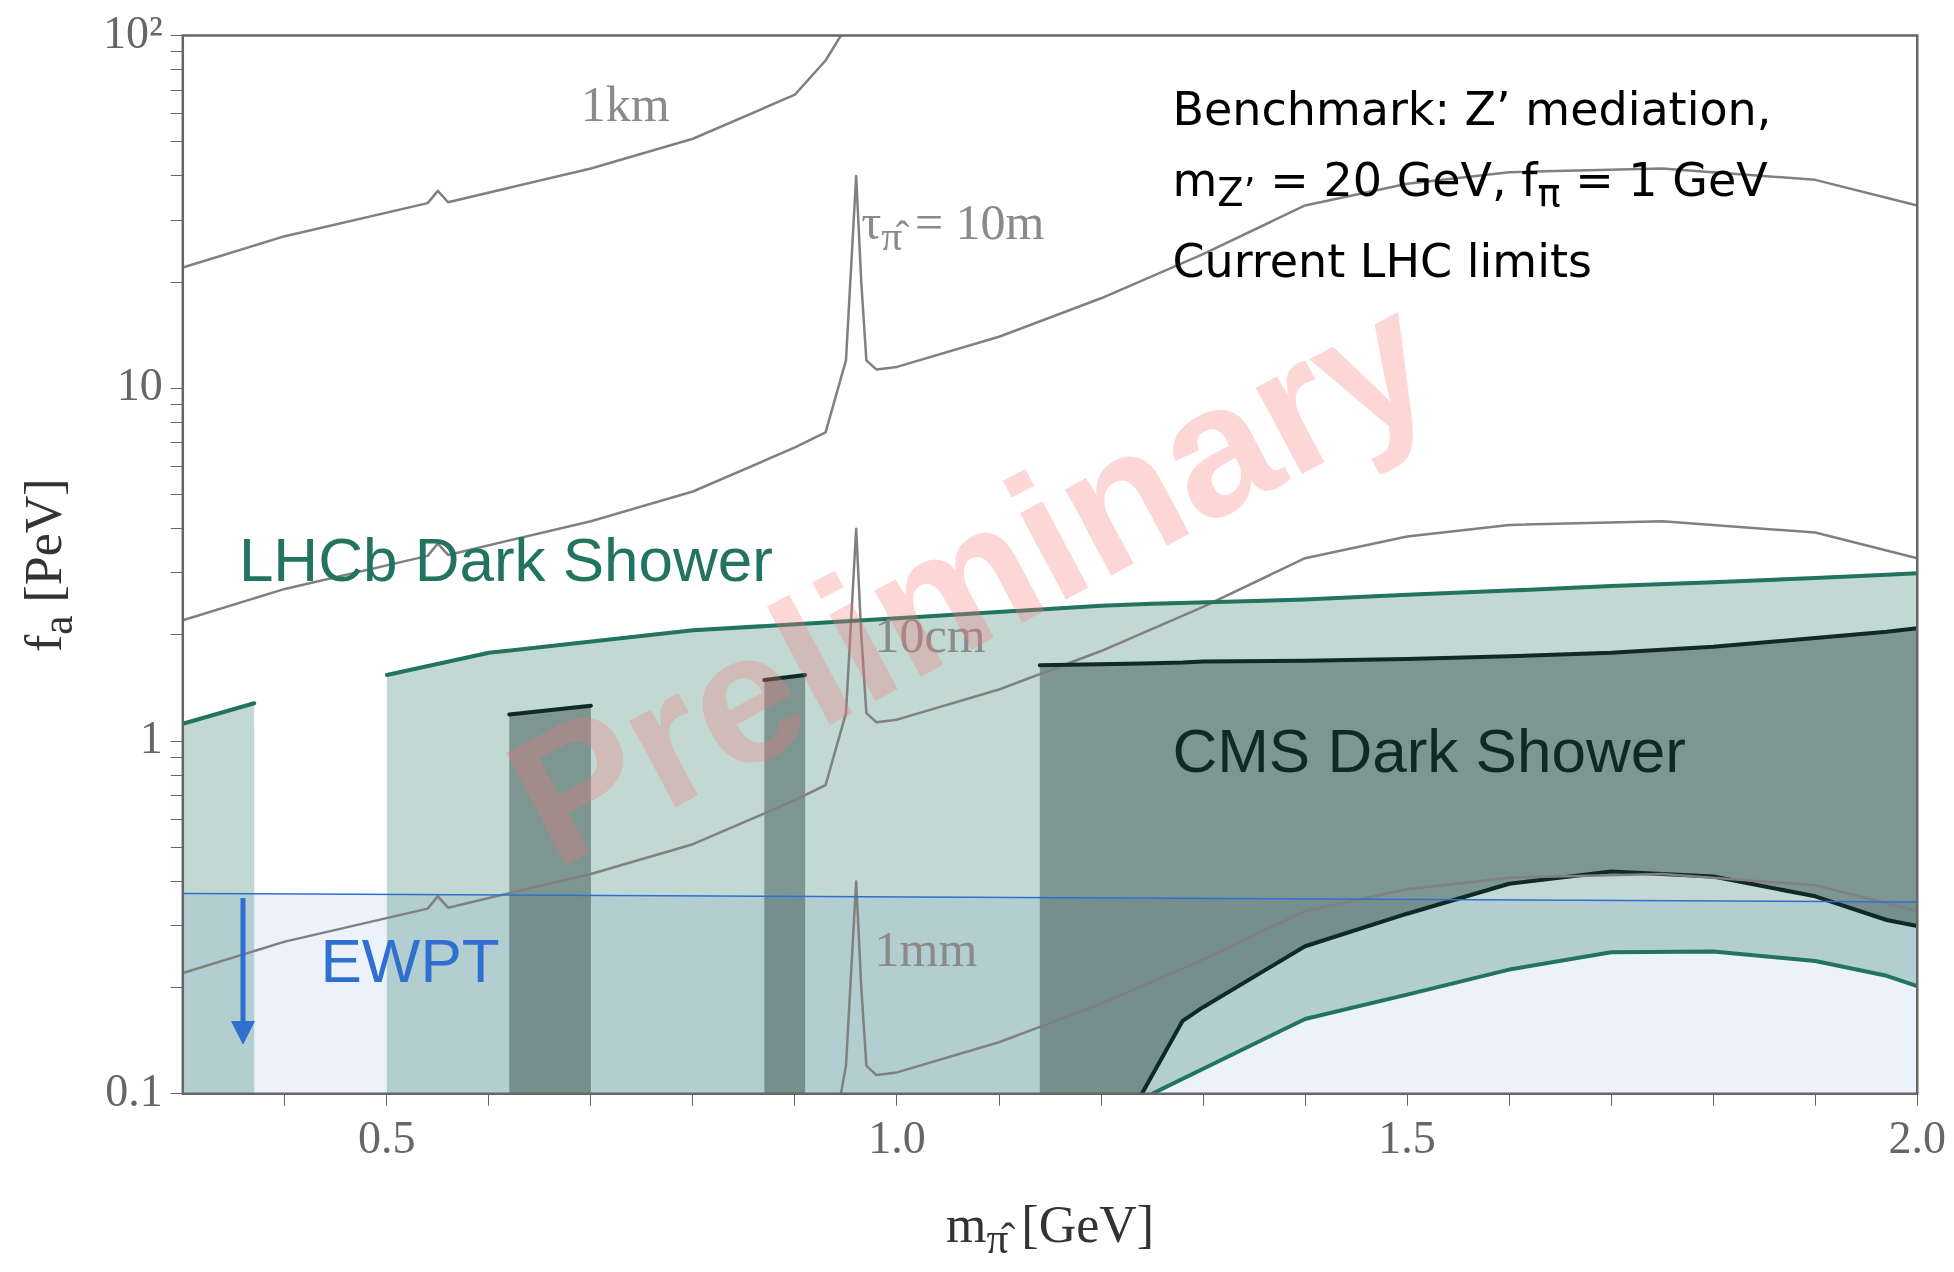  What do you see at coordinates (926, 948) in the screenshot?
I see `series-label: 1mm` at bounding box center [926, 948].